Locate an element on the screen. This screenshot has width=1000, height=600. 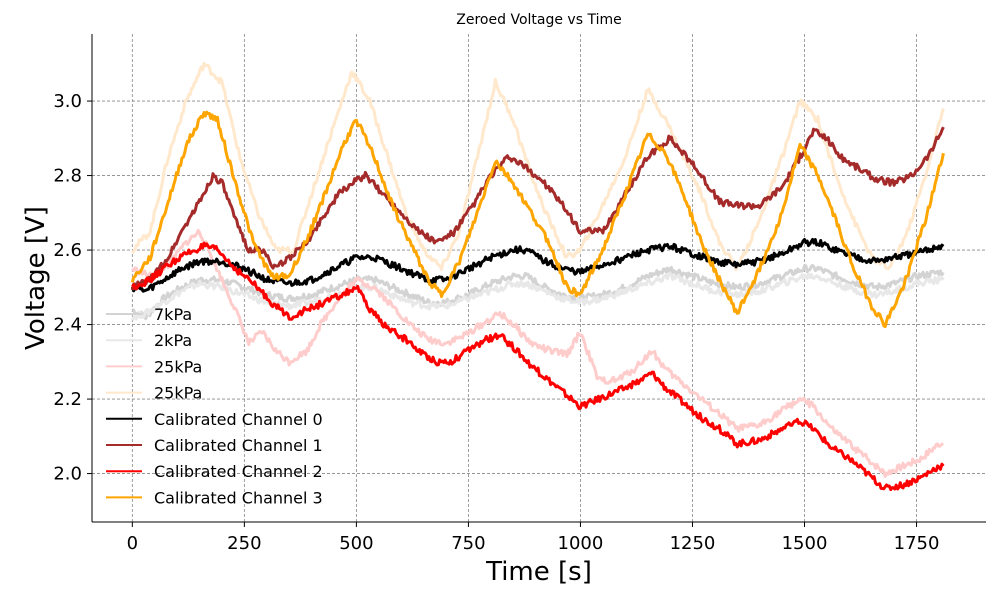
x-tick-label: 1750 is located at coordinates (917, 543).